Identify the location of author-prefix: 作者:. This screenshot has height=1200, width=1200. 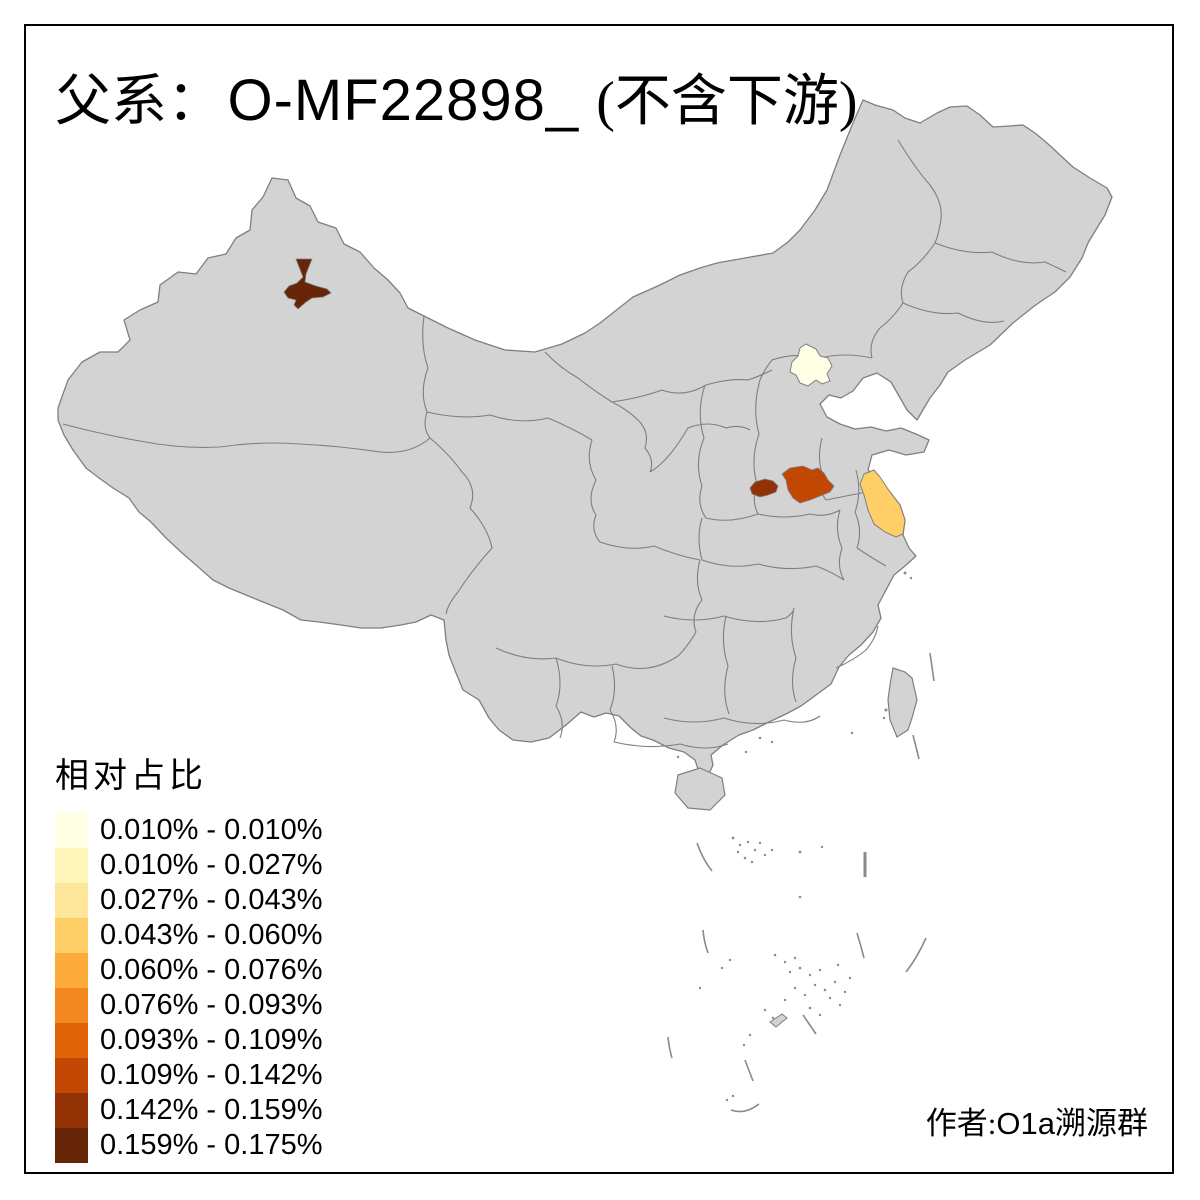
(961, 1123).